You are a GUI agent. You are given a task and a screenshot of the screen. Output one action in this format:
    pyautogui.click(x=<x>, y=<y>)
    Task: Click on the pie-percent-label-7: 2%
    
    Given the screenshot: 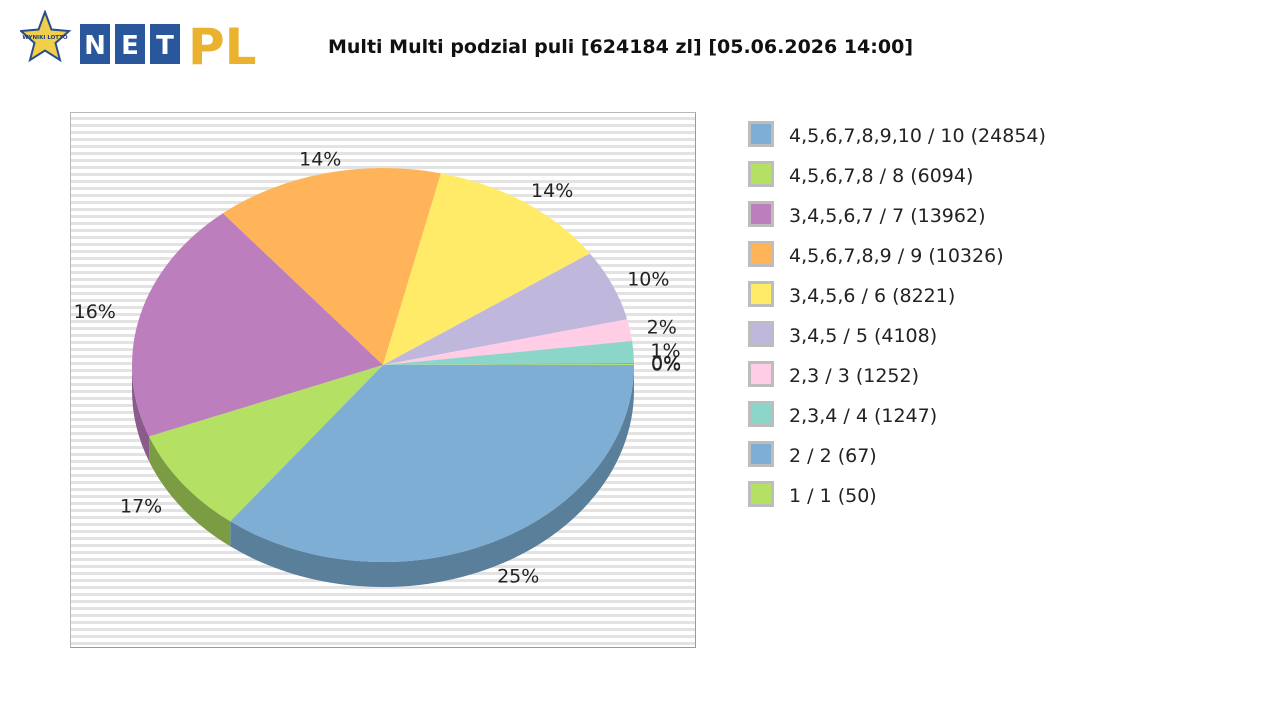 What is the action you would take?
    pyautogui.click(x=662, y=328)
    